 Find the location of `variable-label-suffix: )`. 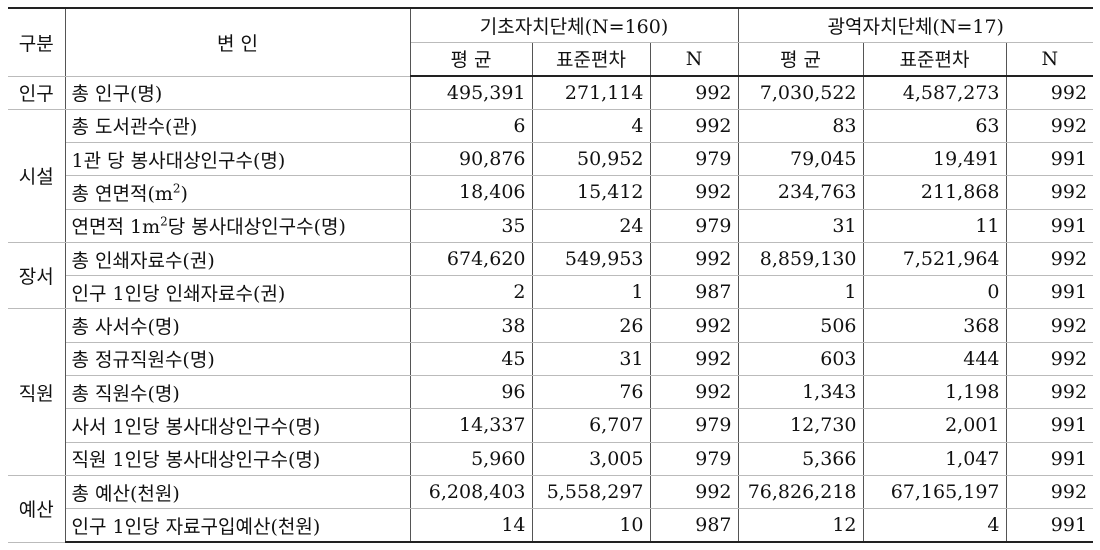

variable-label-suffix: ) is located at coordinates (184, 193).